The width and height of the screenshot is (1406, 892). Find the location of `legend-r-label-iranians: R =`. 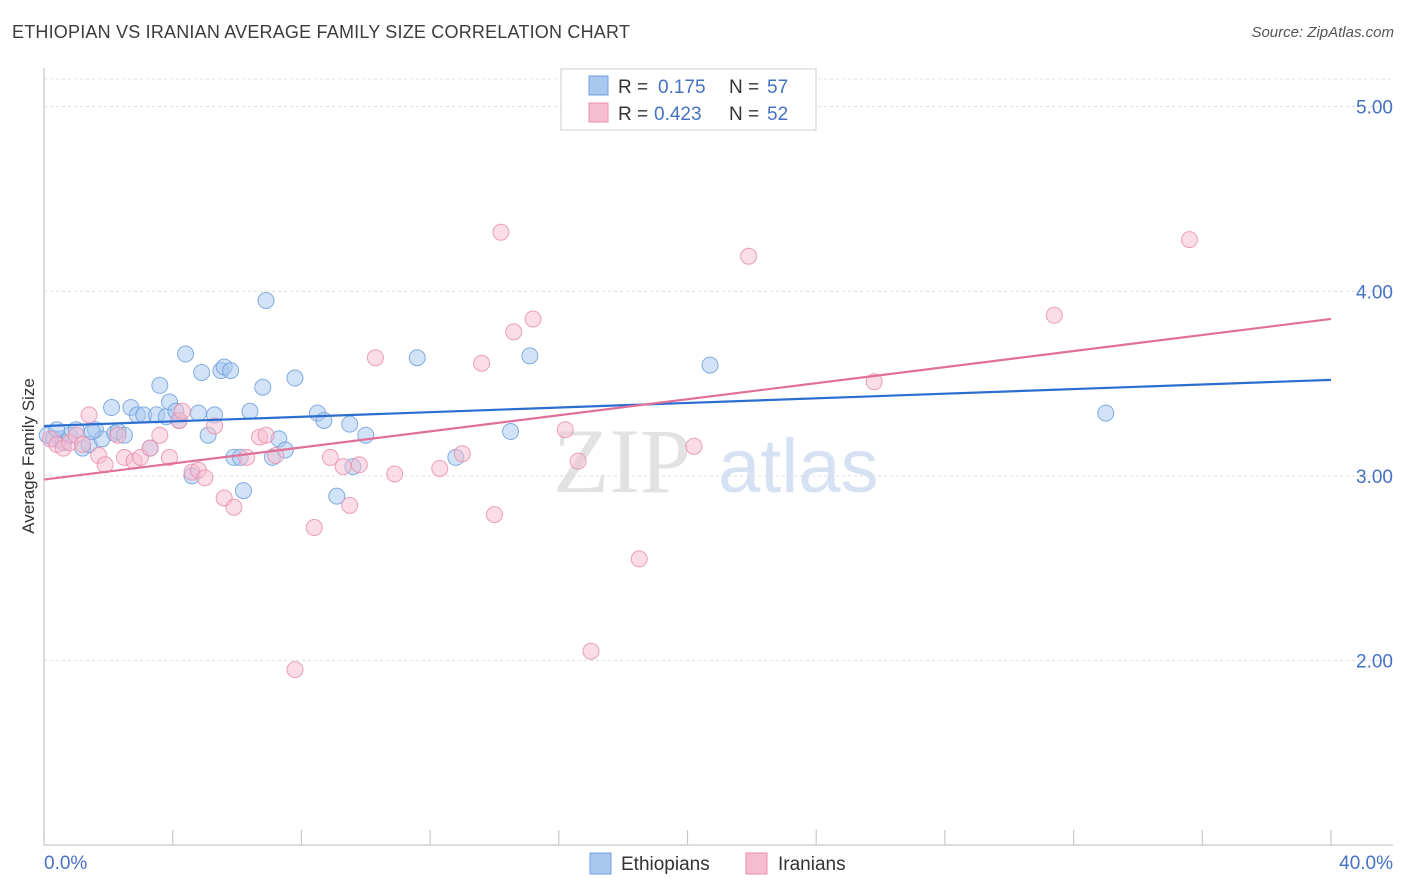

legend-r-label-iranians: R = is located at coordinates (633, 114).